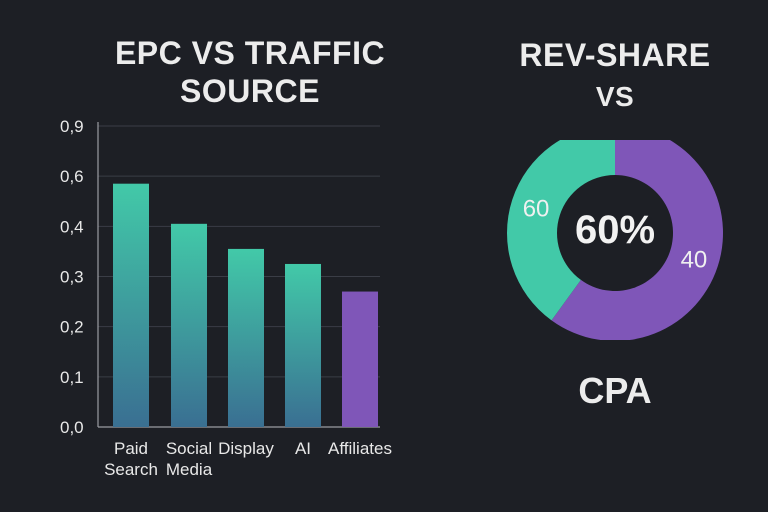 The image size is (768, 512). Describe the element at coordinates (250, 72) in the screenshot. I see `bar-chart-title: EPC VS TRAFFIC SOURCE` at that location.